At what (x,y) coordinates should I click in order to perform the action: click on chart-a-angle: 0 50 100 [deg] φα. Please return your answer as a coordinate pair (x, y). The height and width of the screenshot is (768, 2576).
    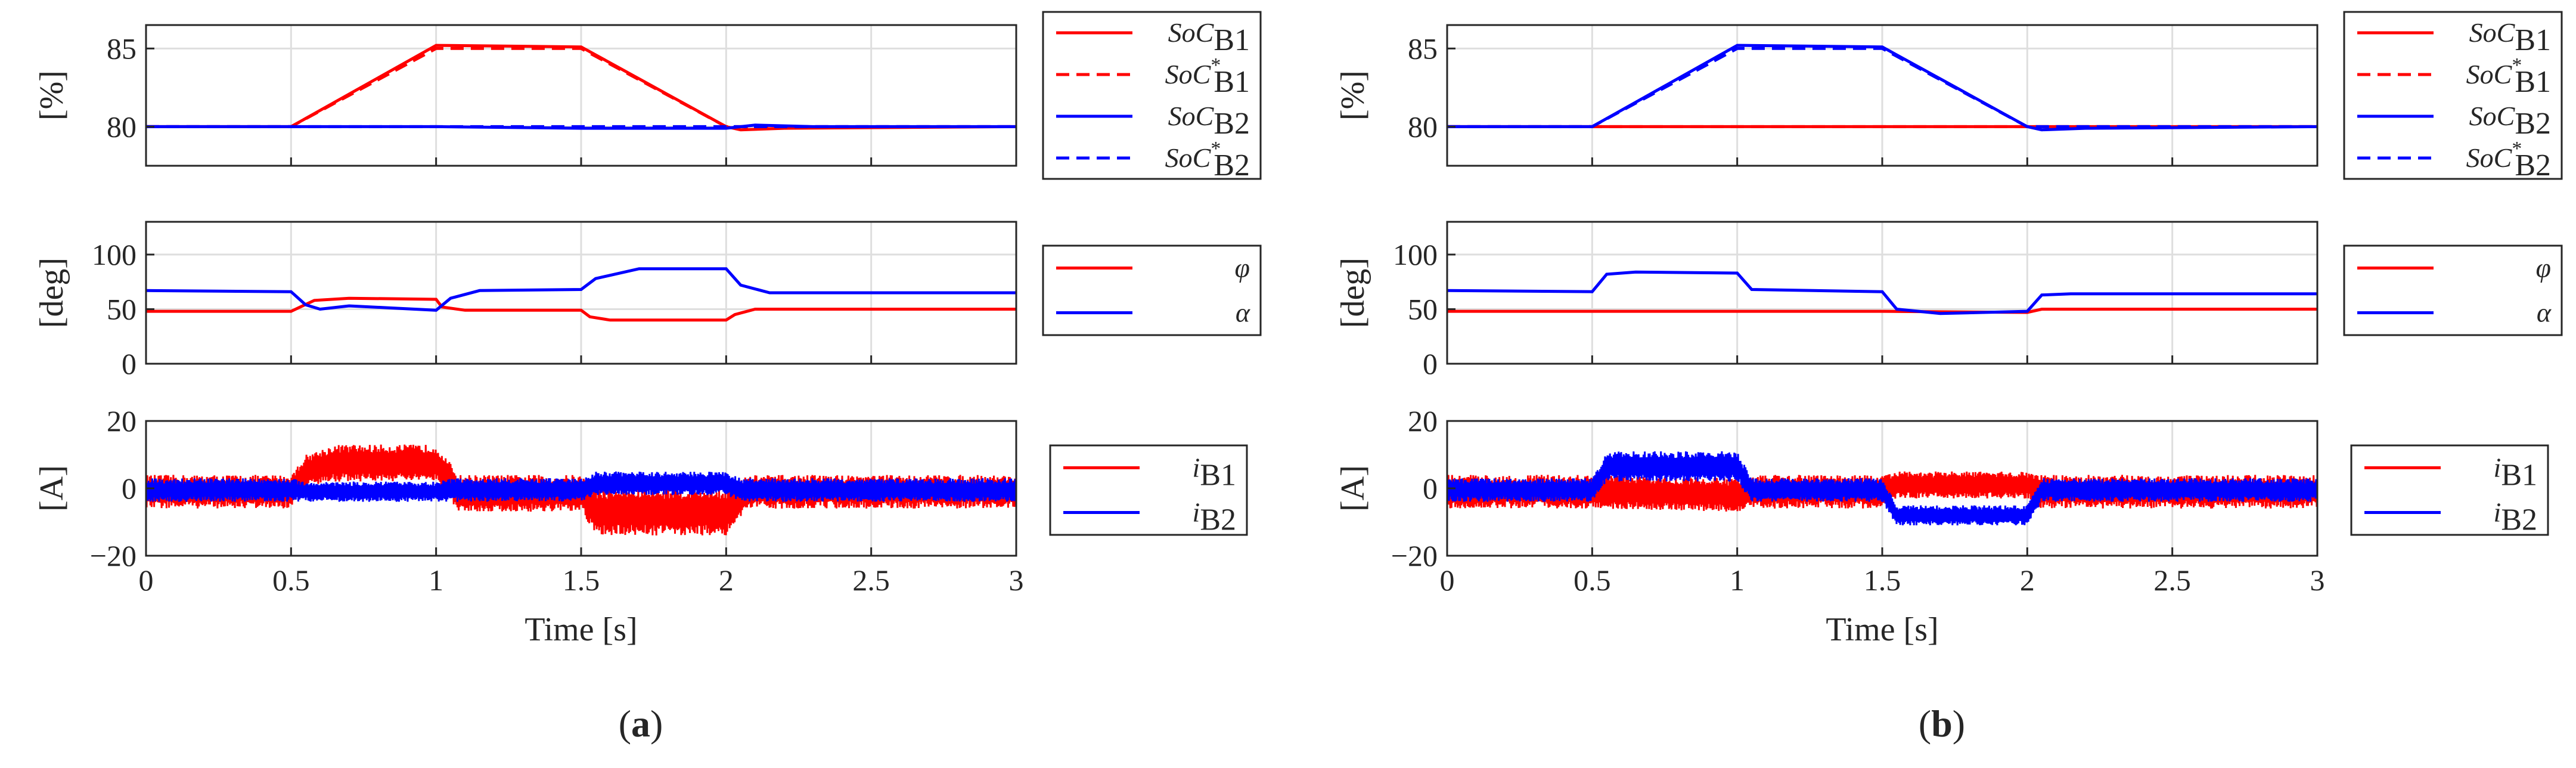
    Looking at the image, I should click on (648, 300).